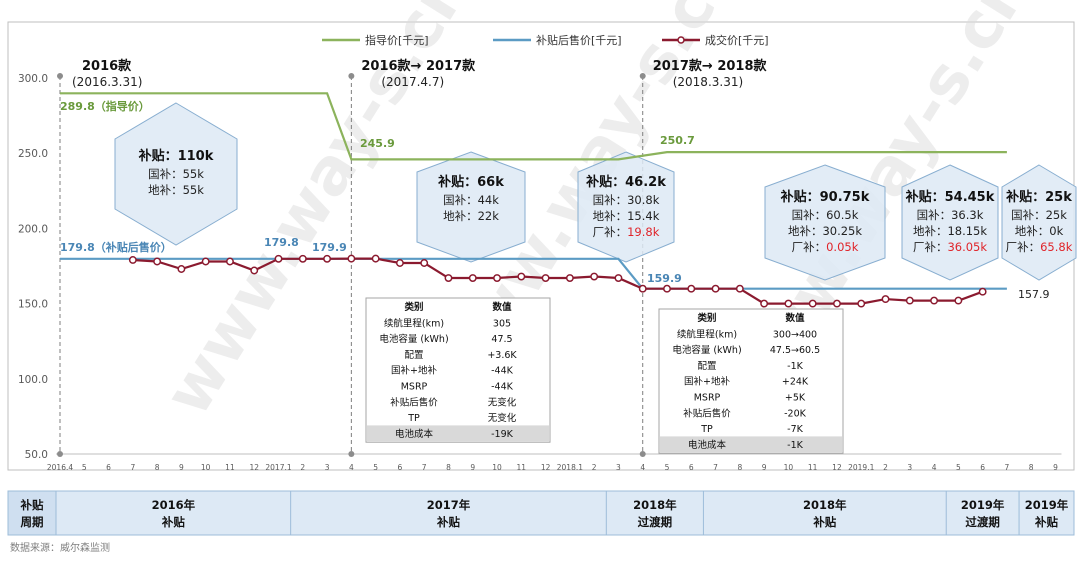 The width and height of the screenshot is (1080, 563). I want to click on subsidy-box-line: 国补：30.8k, so click(626, 200).